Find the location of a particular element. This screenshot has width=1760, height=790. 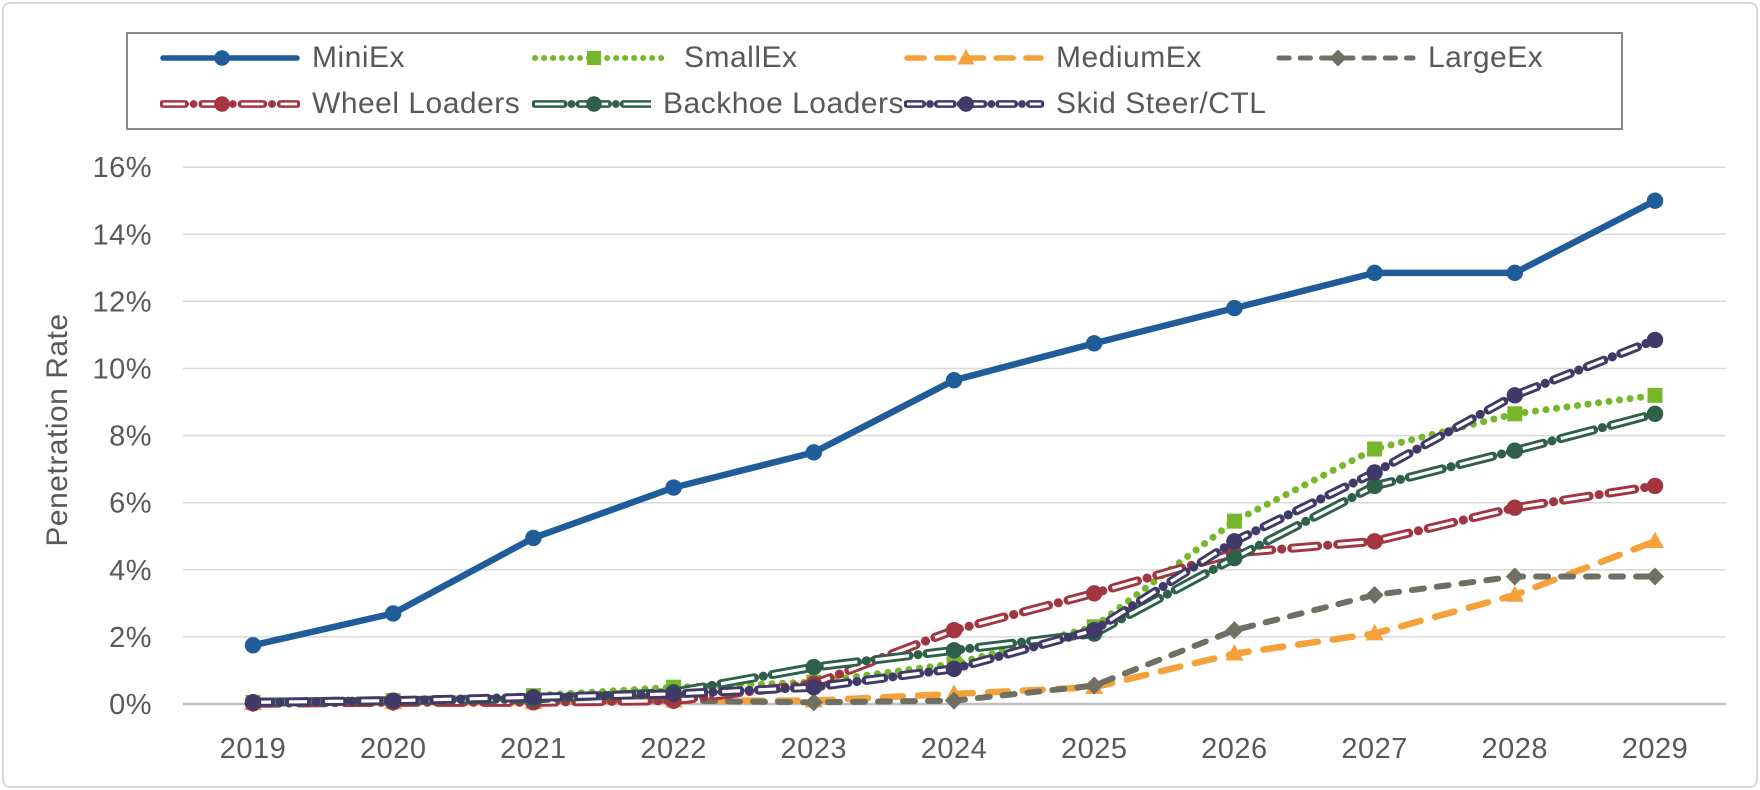

y-tick-label: 14% is located at coordinates (122, 235).